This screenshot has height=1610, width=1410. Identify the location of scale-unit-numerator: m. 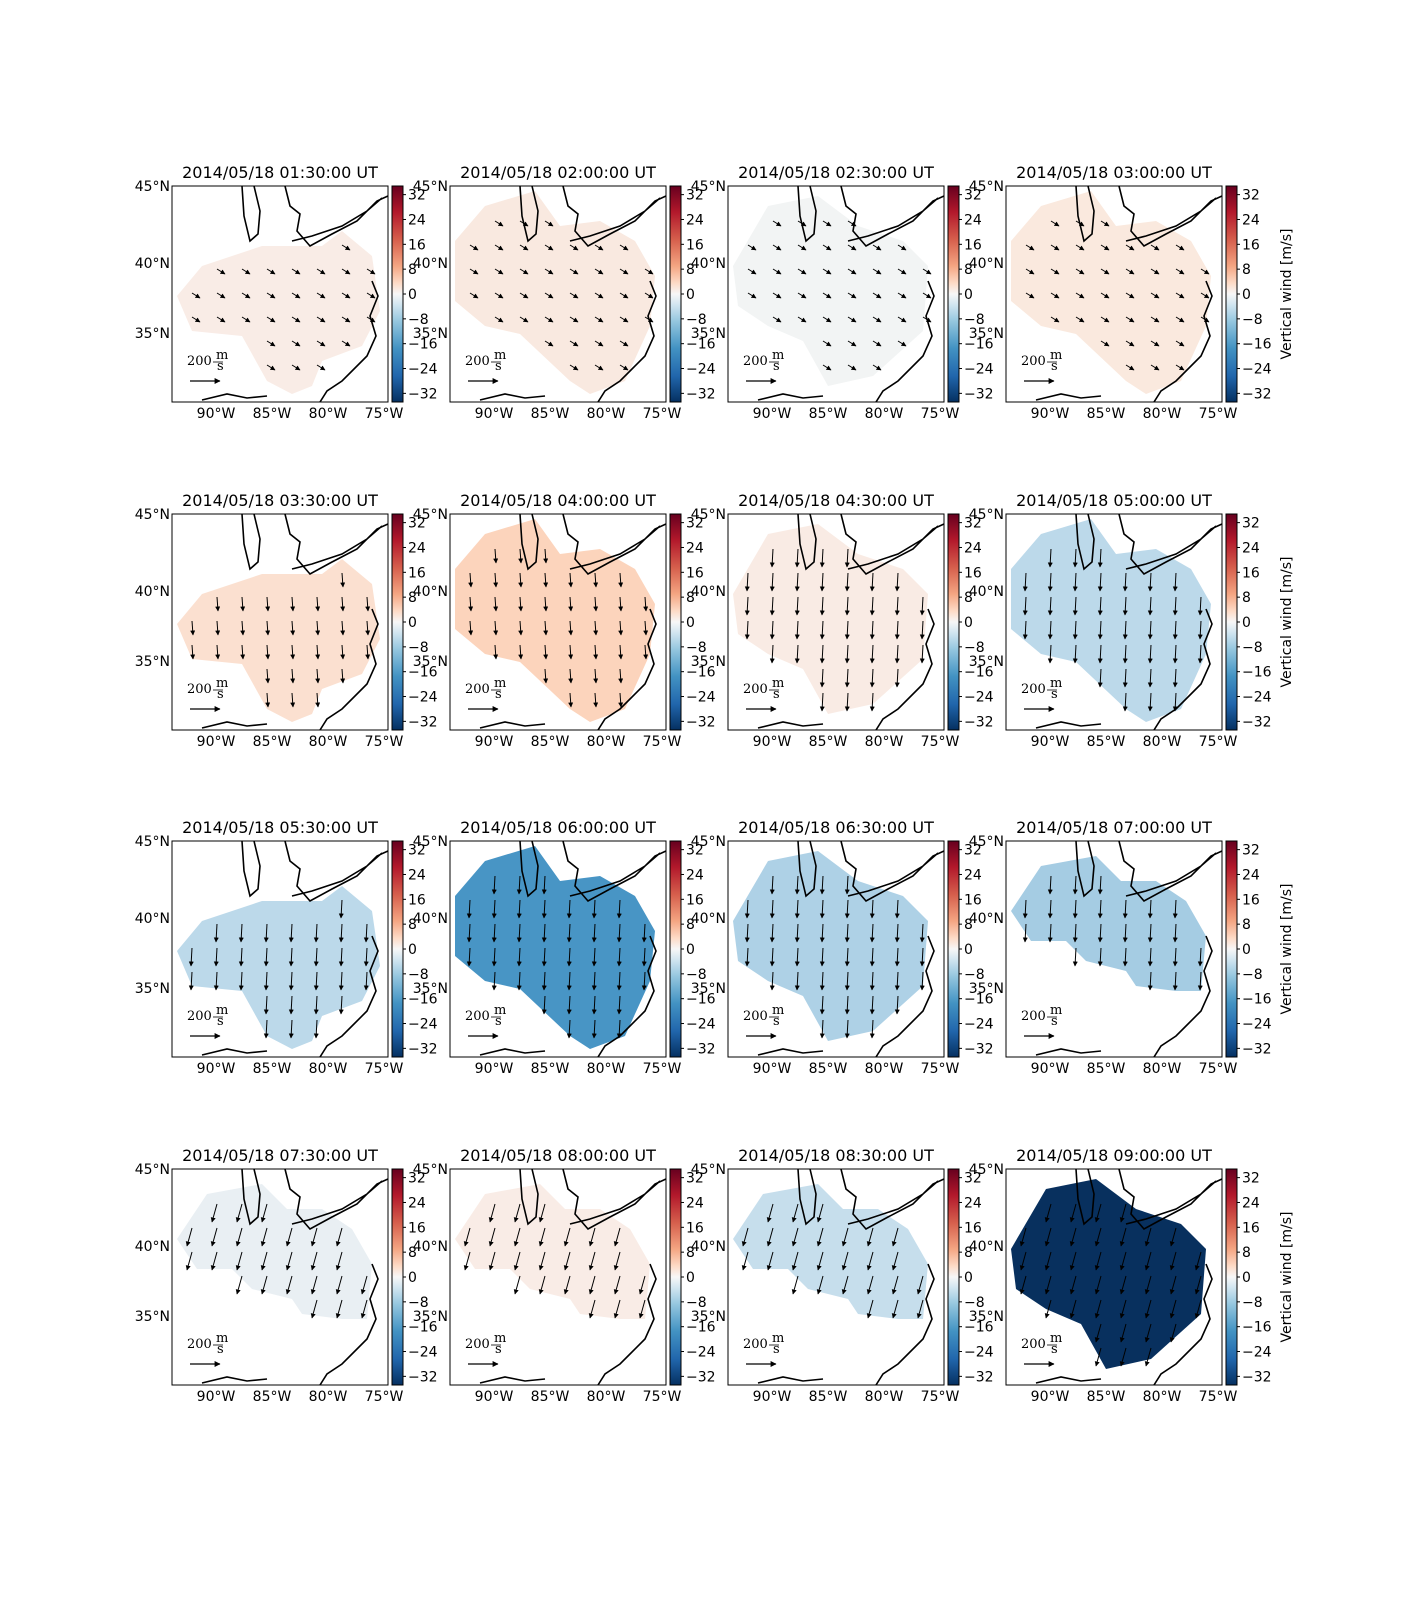
(222, 1338).